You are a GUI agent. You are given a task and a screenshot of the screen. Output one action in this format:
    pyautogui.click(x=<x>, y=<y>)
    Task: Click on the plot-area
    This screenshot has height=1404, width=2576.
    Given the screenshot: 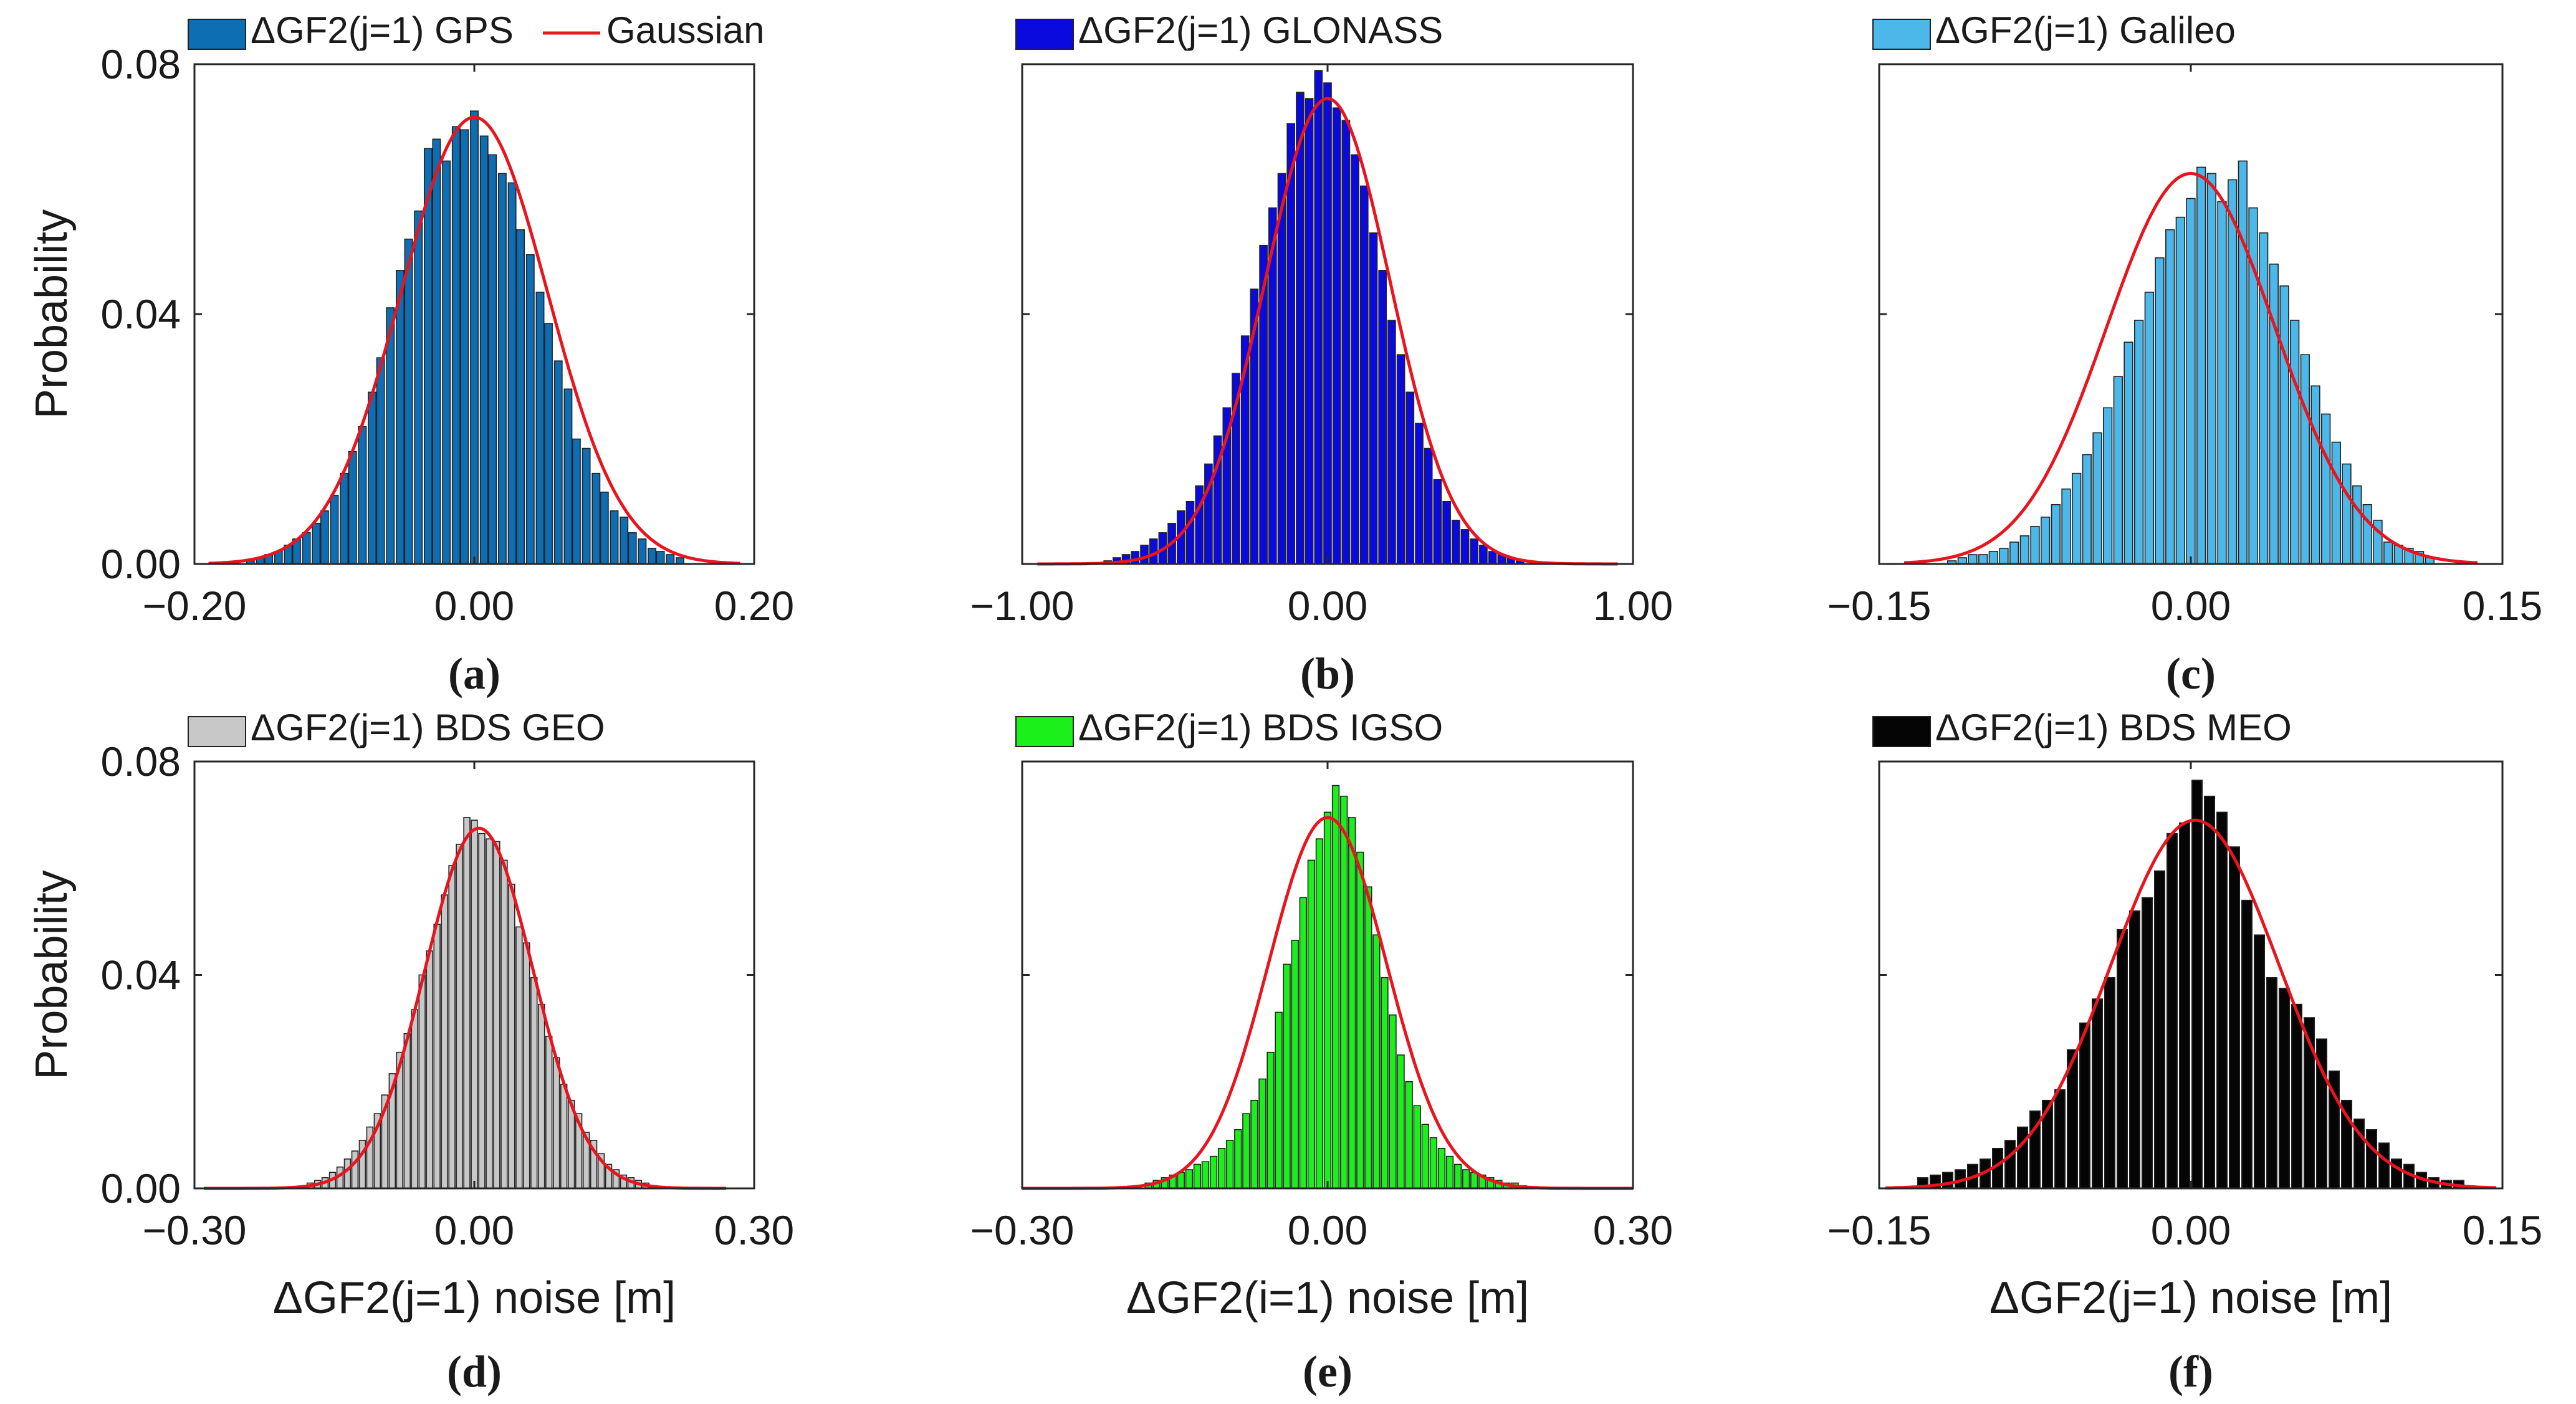 What is the action you would take?
    pyautogui.click(x=2190, y=975)
    